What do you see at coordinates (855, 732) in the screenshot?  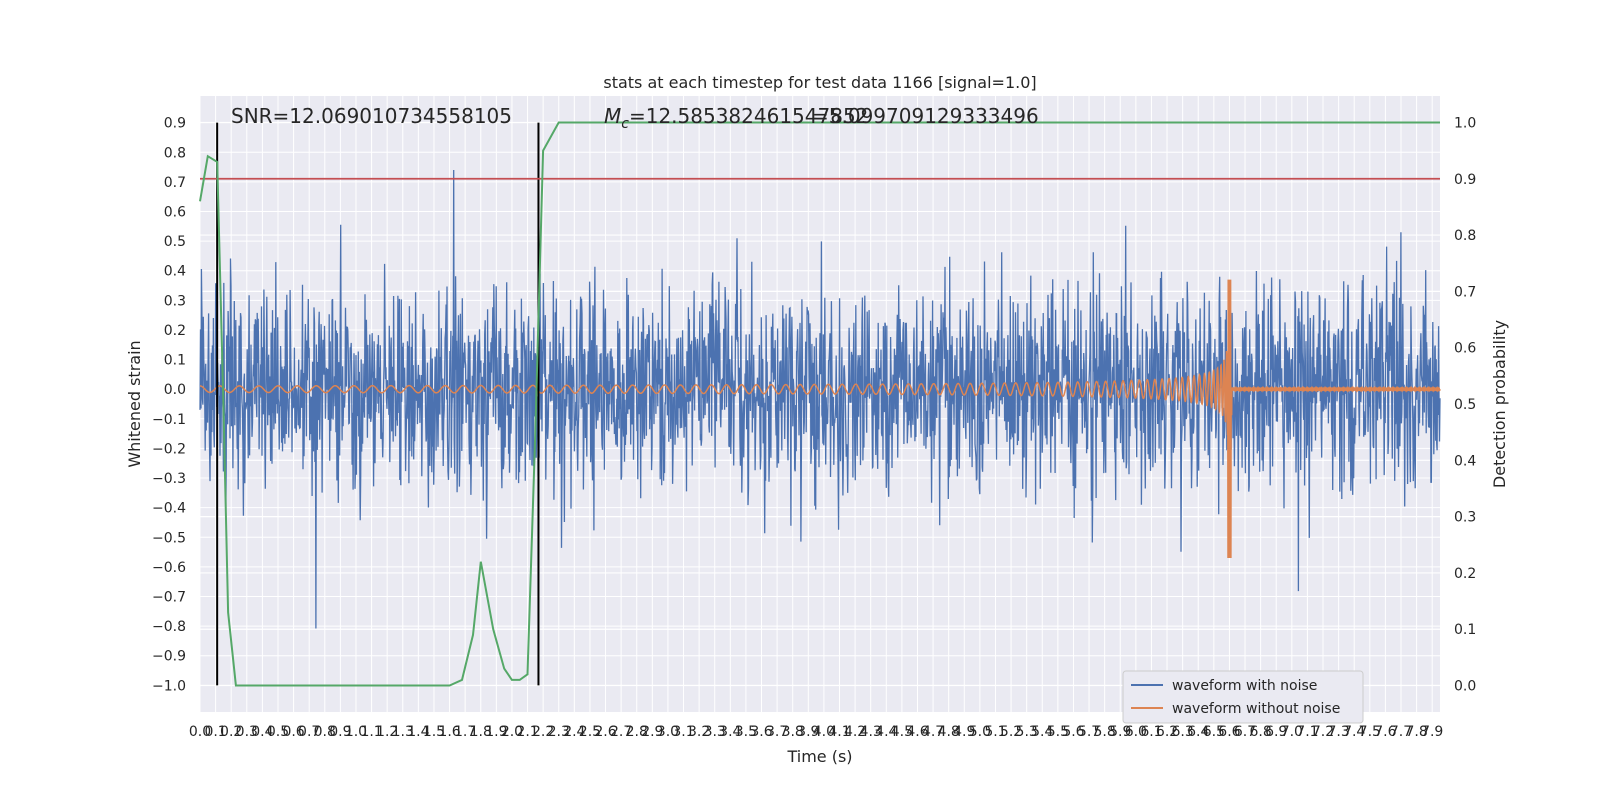 I see `x-tick-label: 4.2` at bounding box center [855, 732].